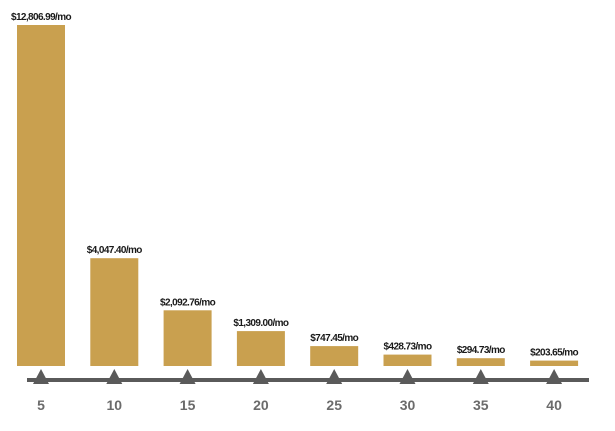  Describe the element at coordinates (261, 405) in the screenshot. I see `x-tick-label-20: 20` at that location.